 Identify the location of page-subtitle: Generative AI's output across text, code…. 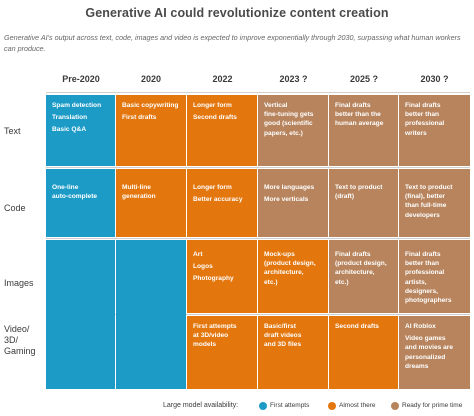
(232, 43).